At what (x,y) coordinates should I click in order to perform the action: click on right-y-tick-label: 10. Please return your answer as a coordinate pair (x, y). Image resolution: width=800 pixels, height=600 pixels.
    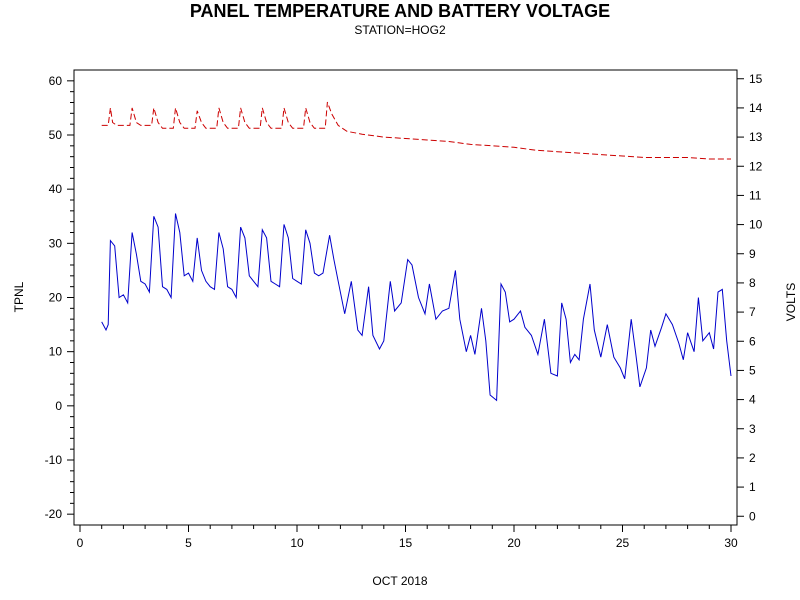
    Looking at the image, I should click on (756, 225).